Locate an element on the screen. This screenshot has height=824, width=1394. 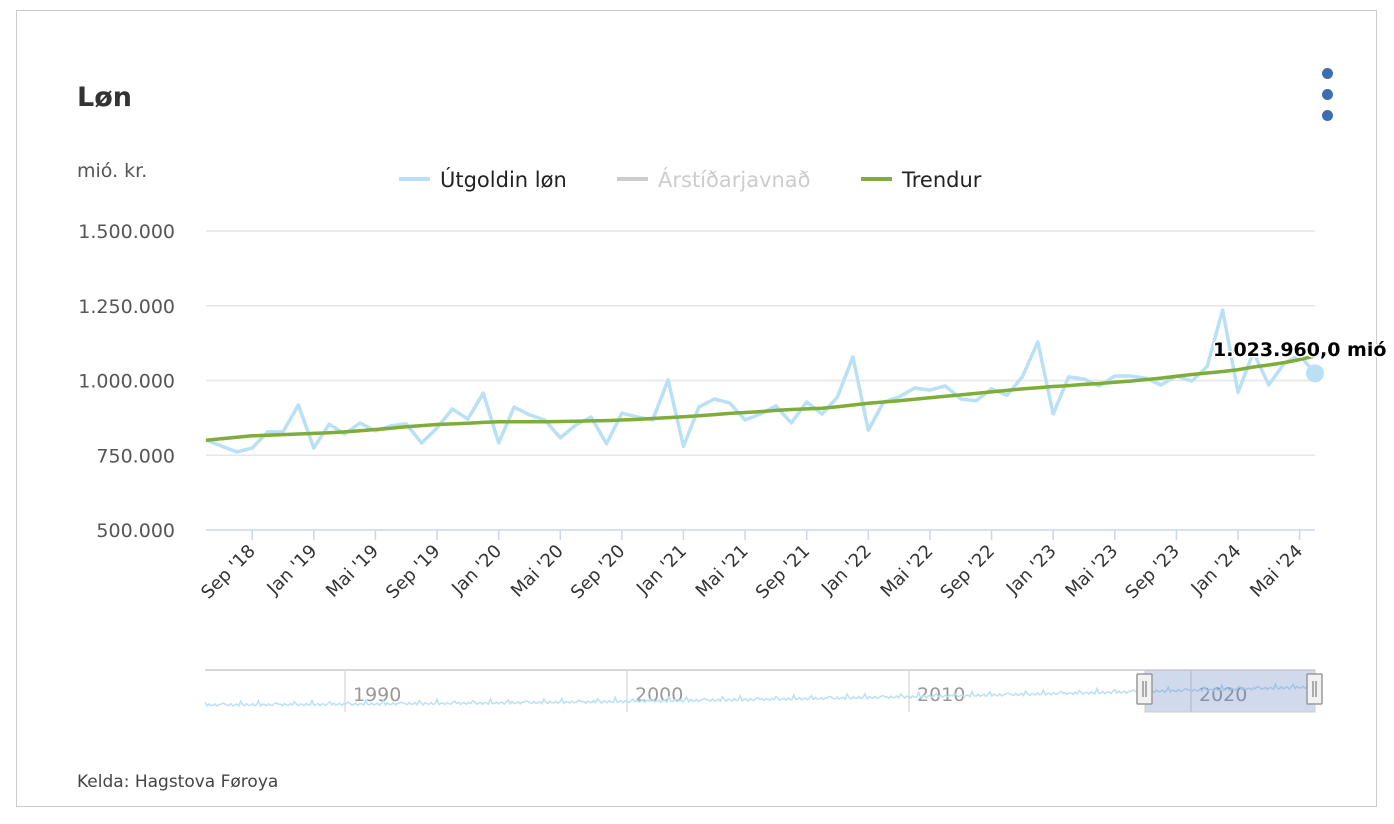
y-tick-label: 750.000 is located at coordinates (135, 456).